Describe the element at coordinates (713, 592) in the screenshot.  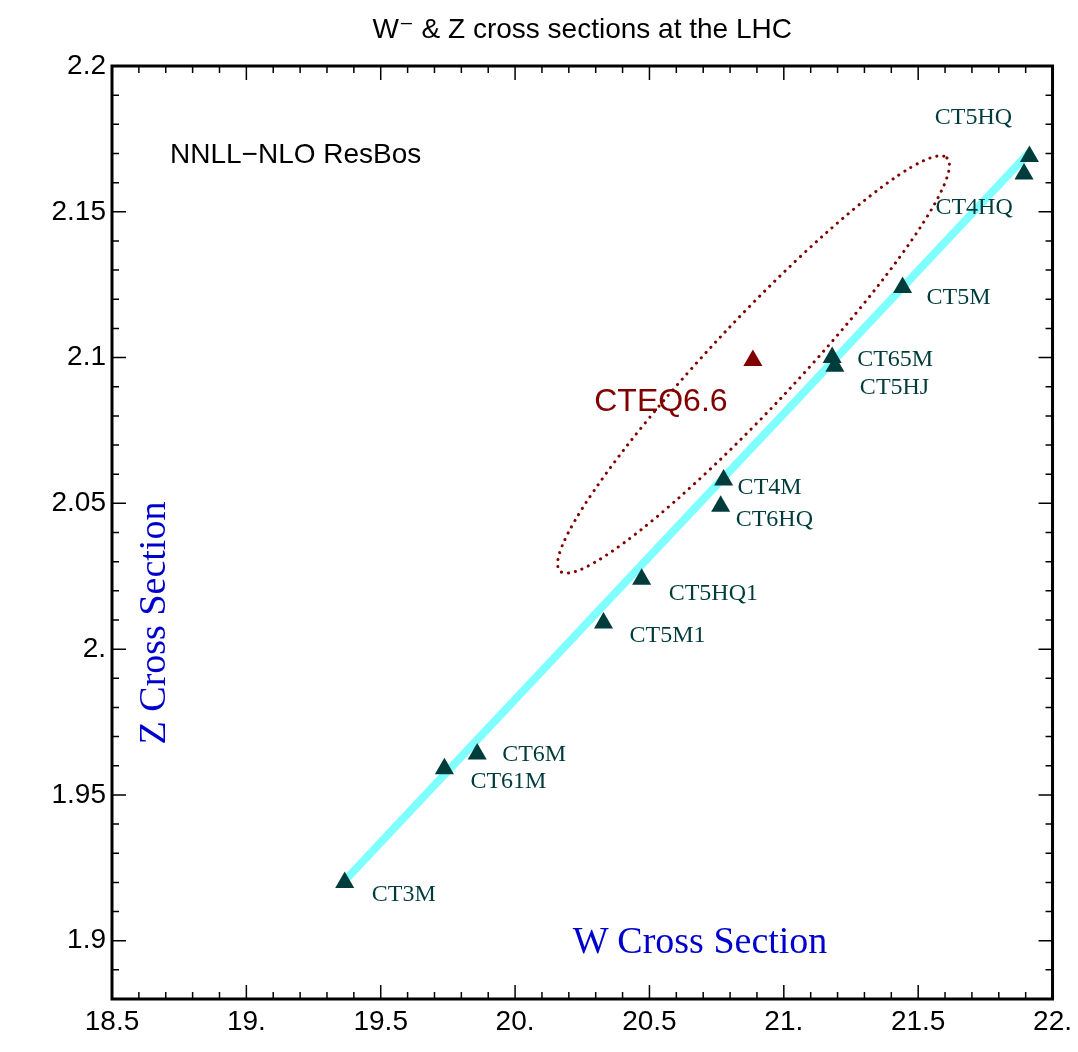
I see `data-label: CT5HQ1` at that location.